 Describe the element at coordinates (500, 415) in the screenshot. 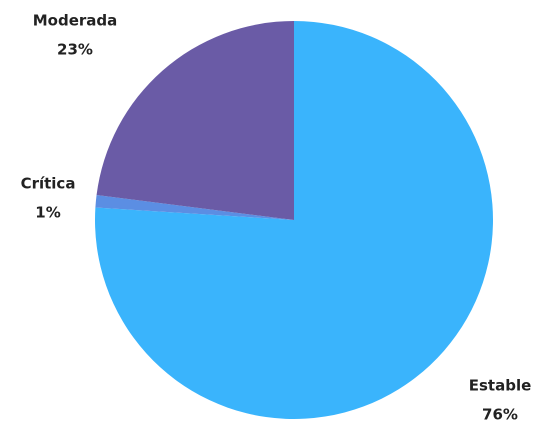

I see `slice-value-label: 76%` at that location.